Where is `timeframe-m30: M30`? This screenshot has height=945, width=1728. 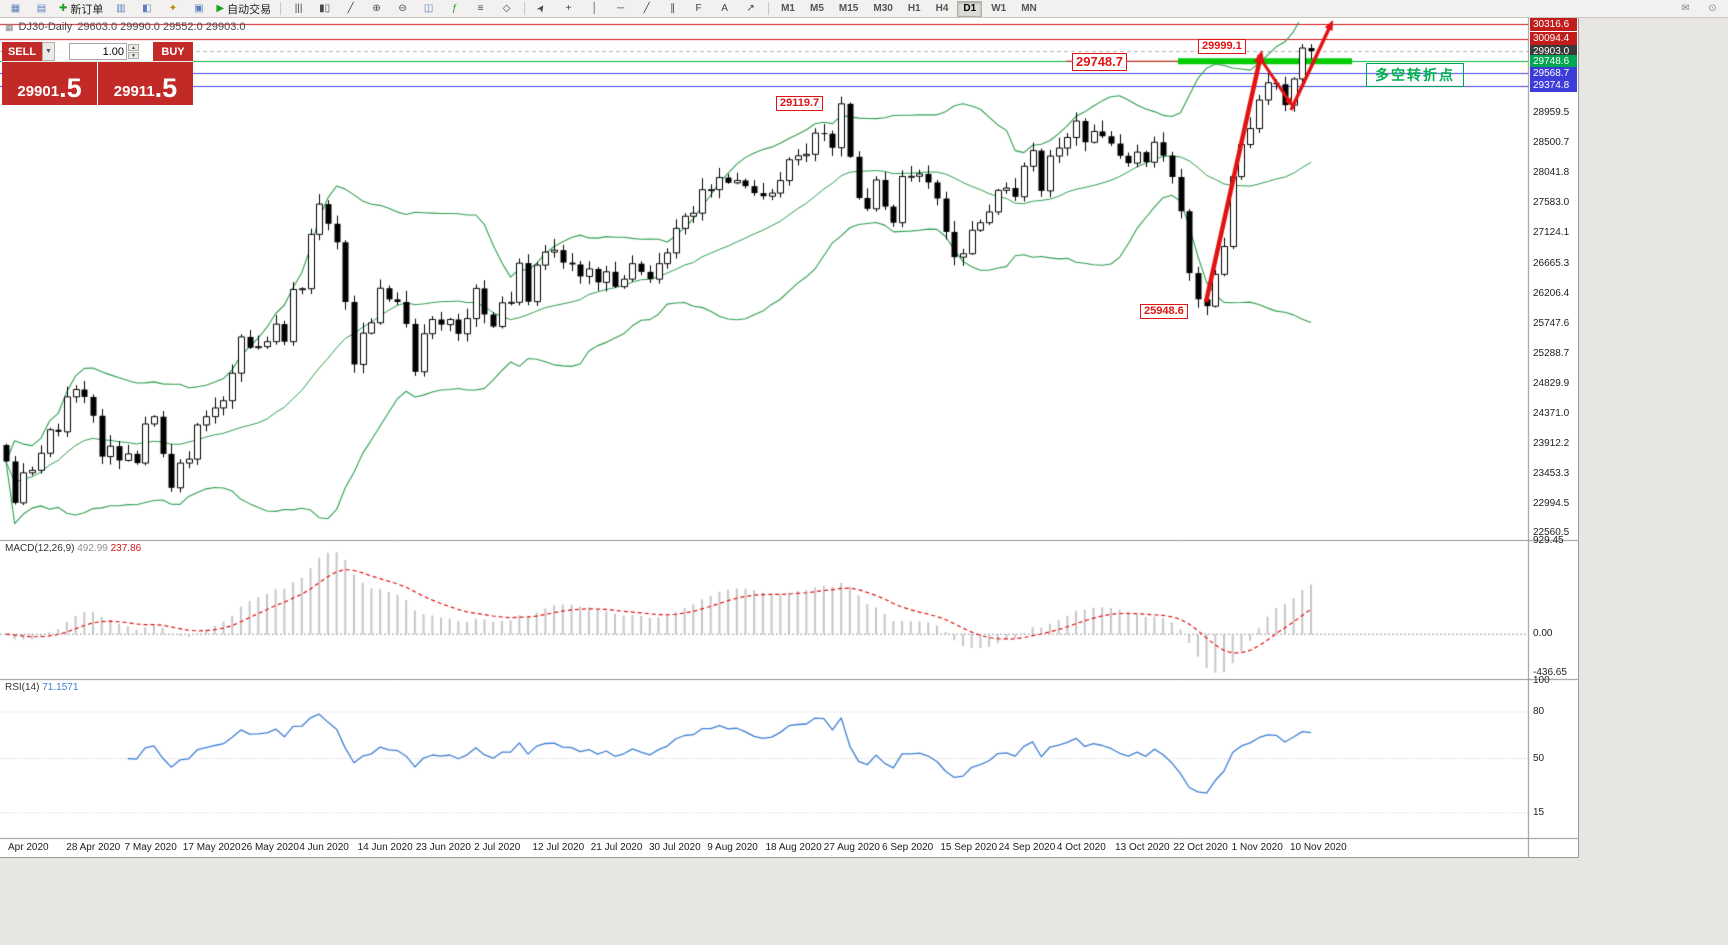
timeframe-m30: M30 is located at coordinates (883, 8).